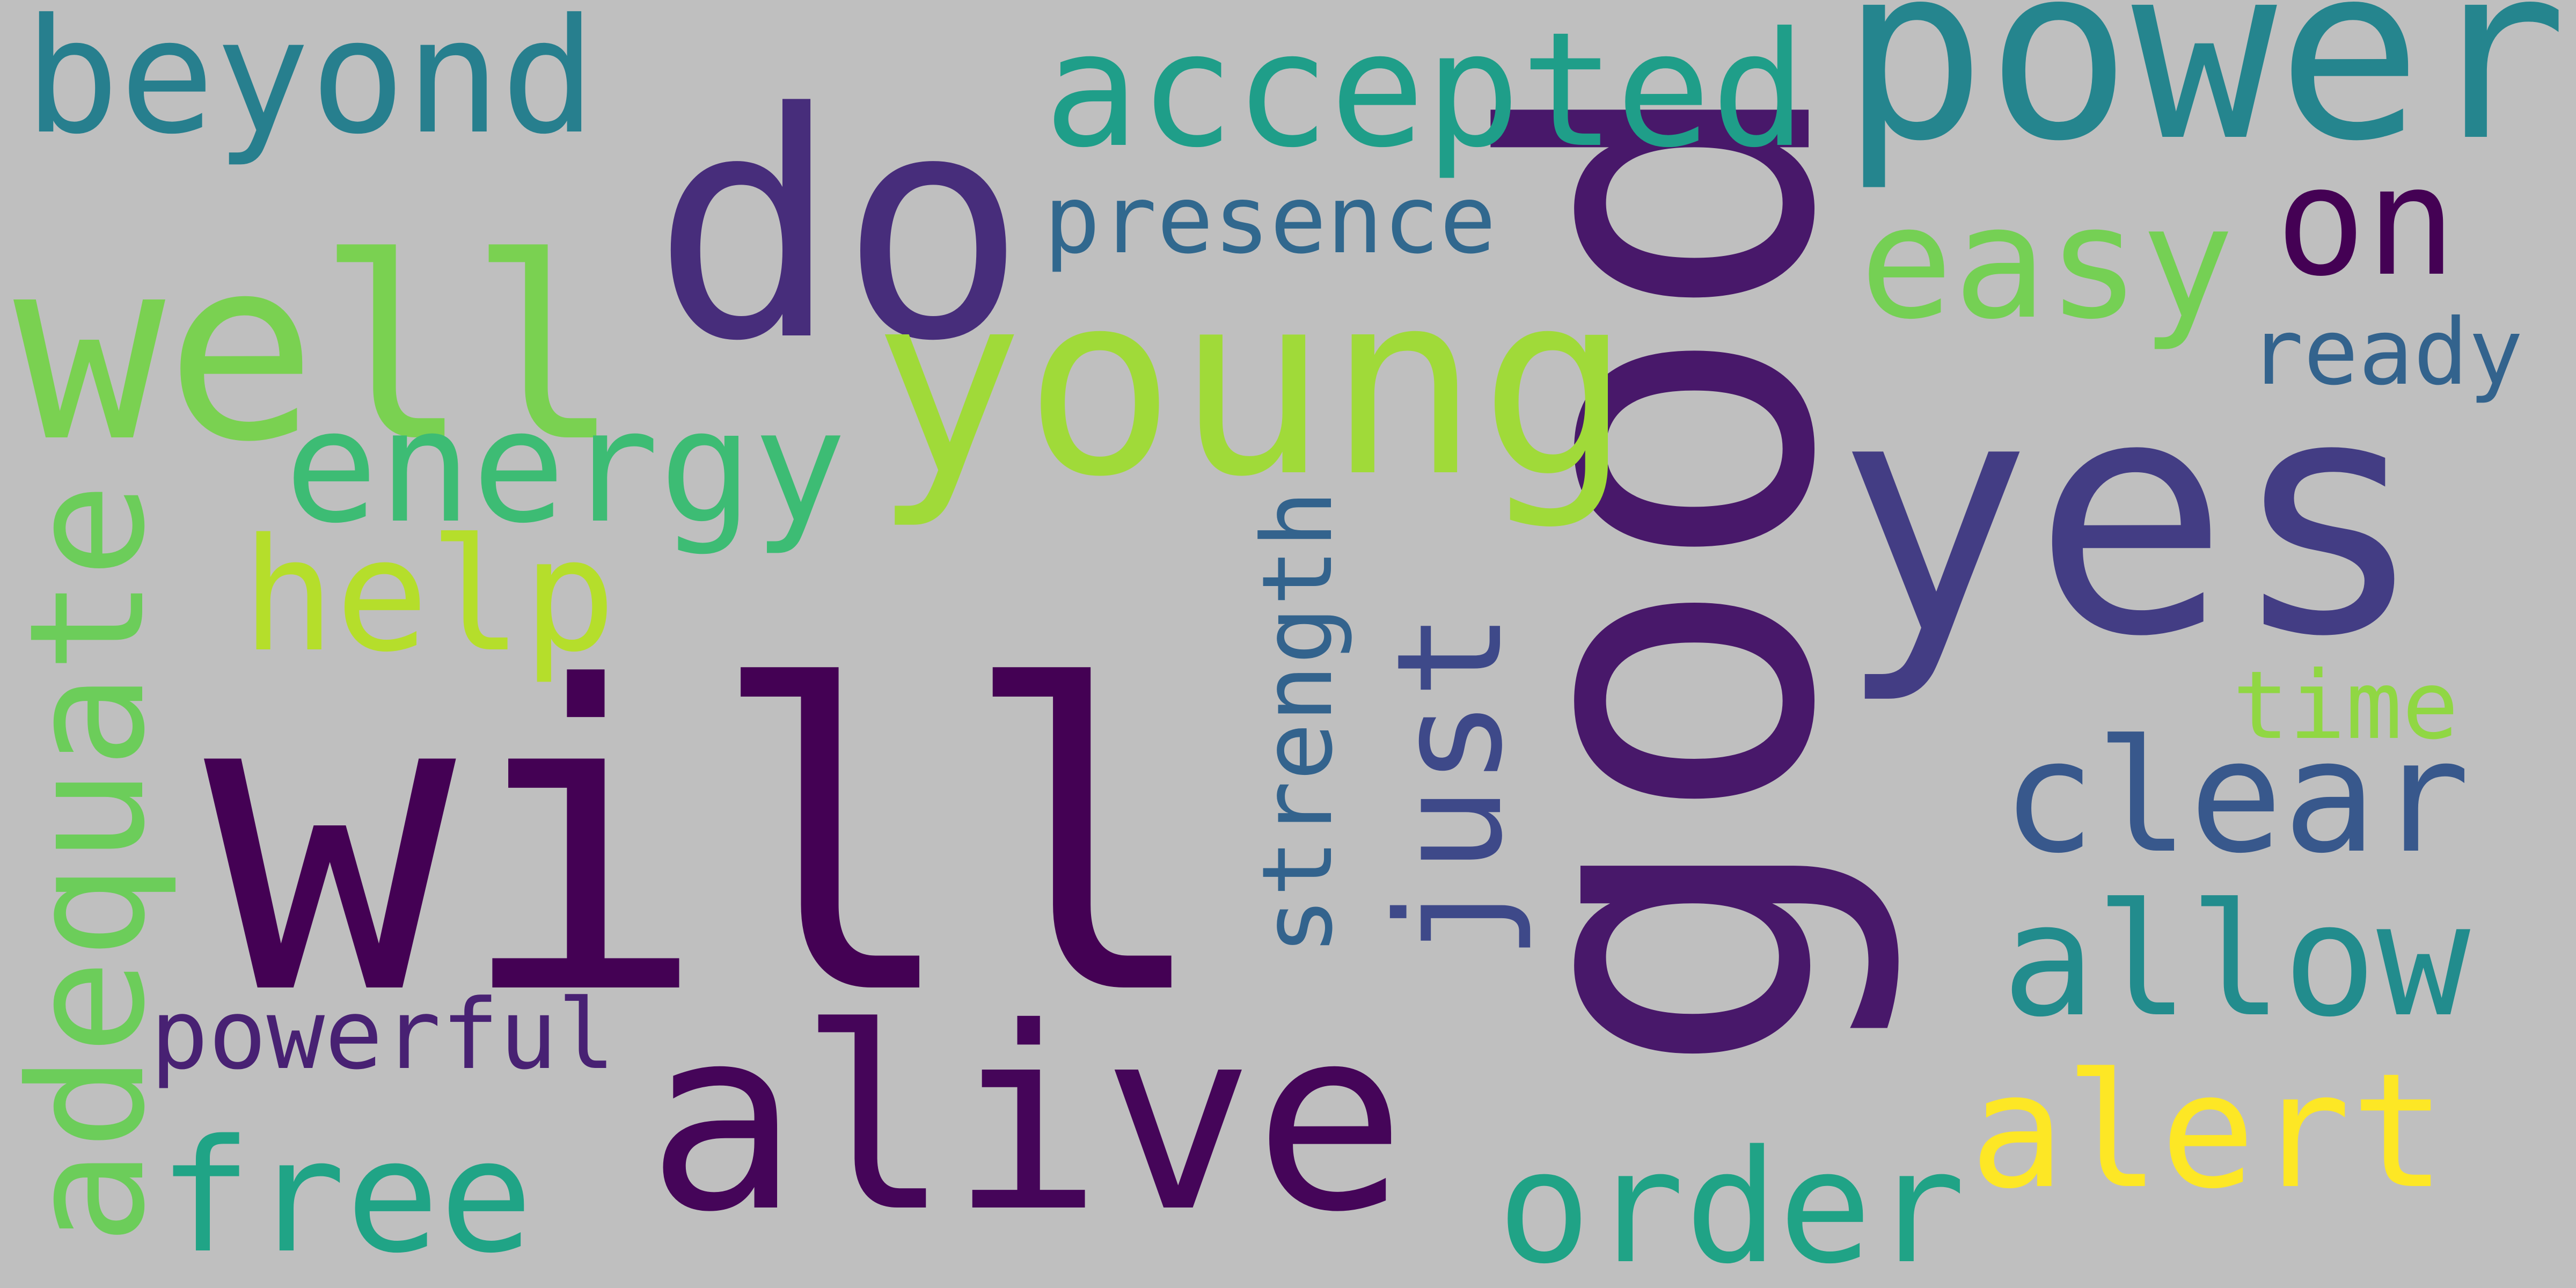 The width and height of the screenshot is (2576, 1288). Describe the element at coordinates (1449, 786) in the screenshot. I see `word-just: just` at that location.